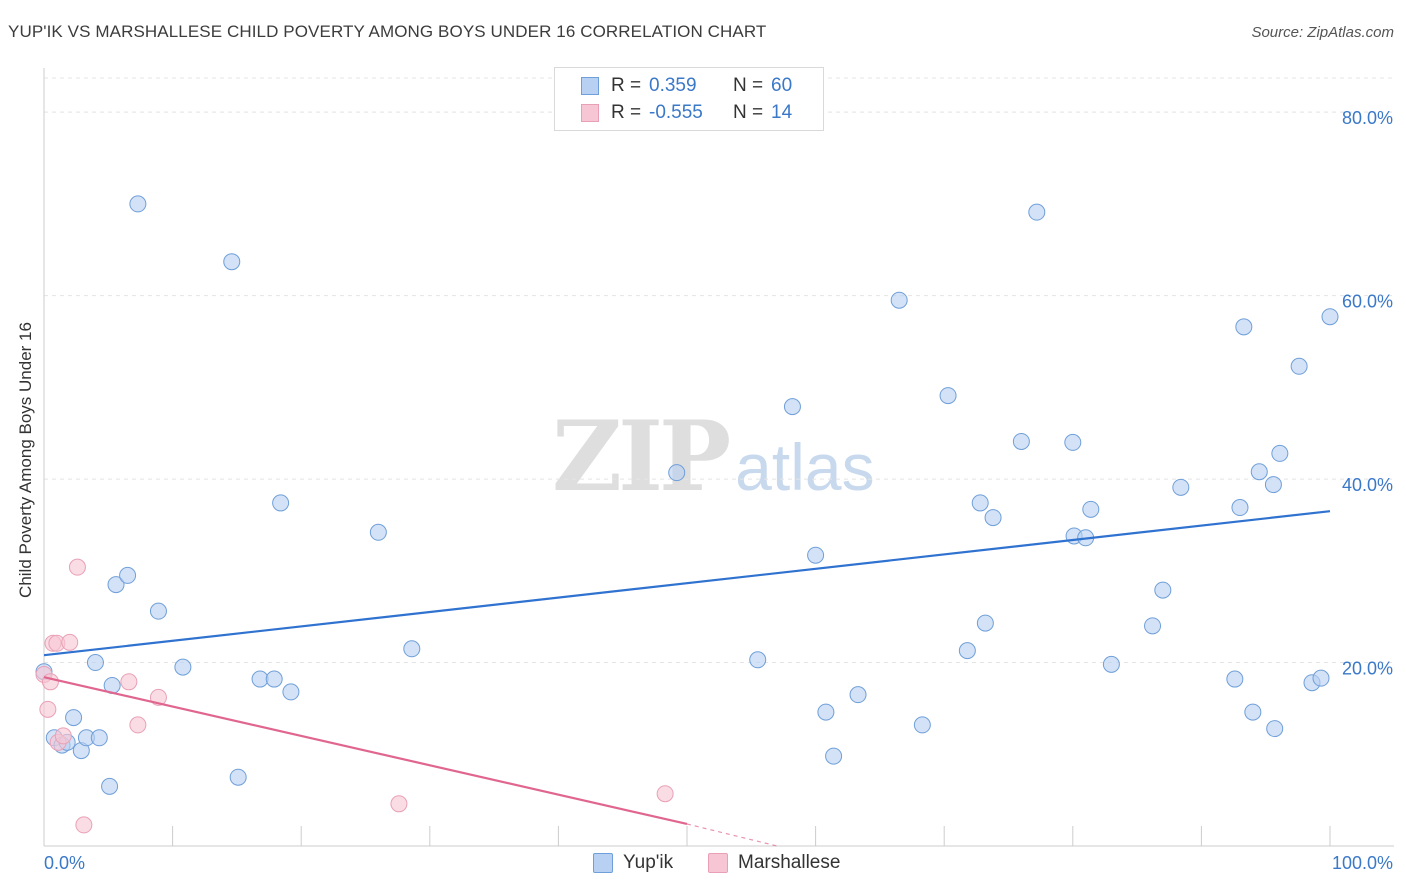 This screenshot has width=1406, height=892. I want to click on legend-item-marshallese: Marshallese, so click(774, 863).